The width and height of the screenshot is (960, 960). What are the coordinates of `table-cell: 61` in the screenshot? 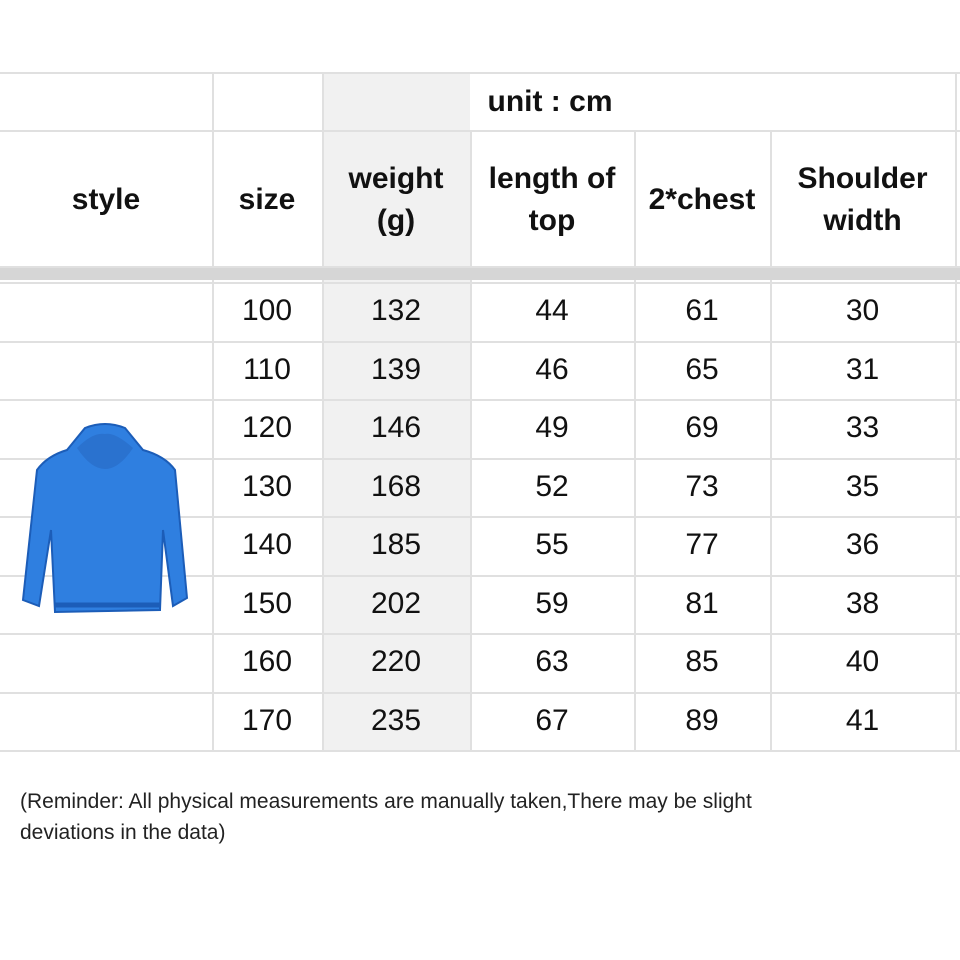 It's located at (702, 311).